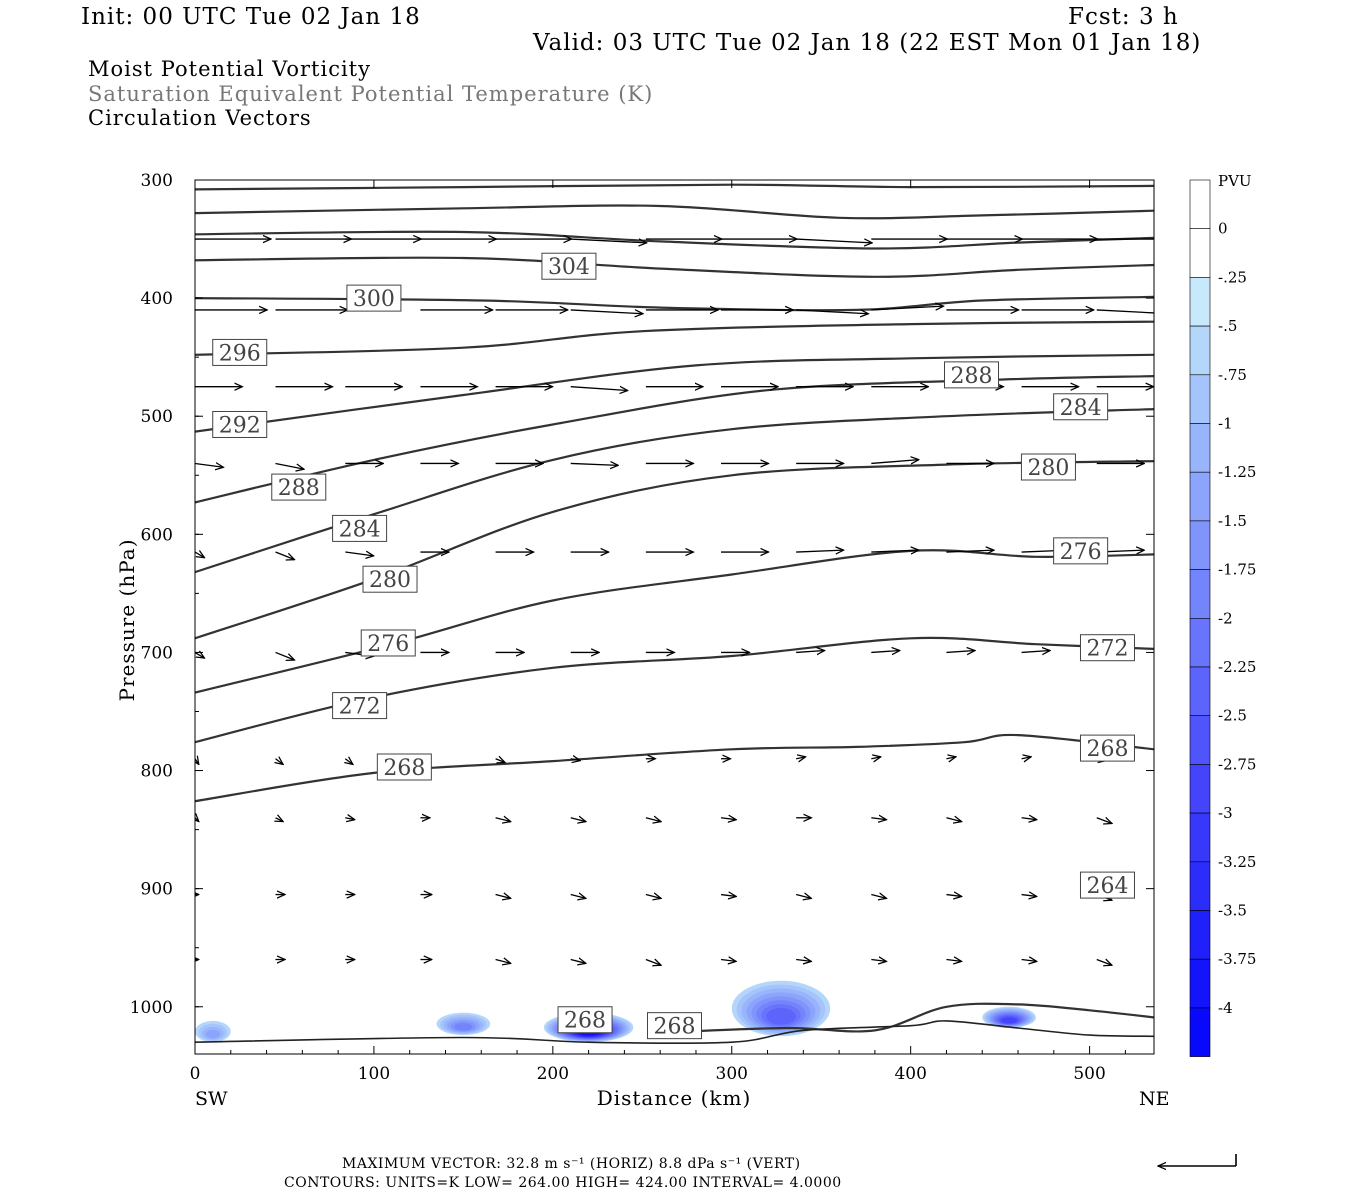  I want to click on title-mpv: Moist Potential Vorticity, so click(229, 69).